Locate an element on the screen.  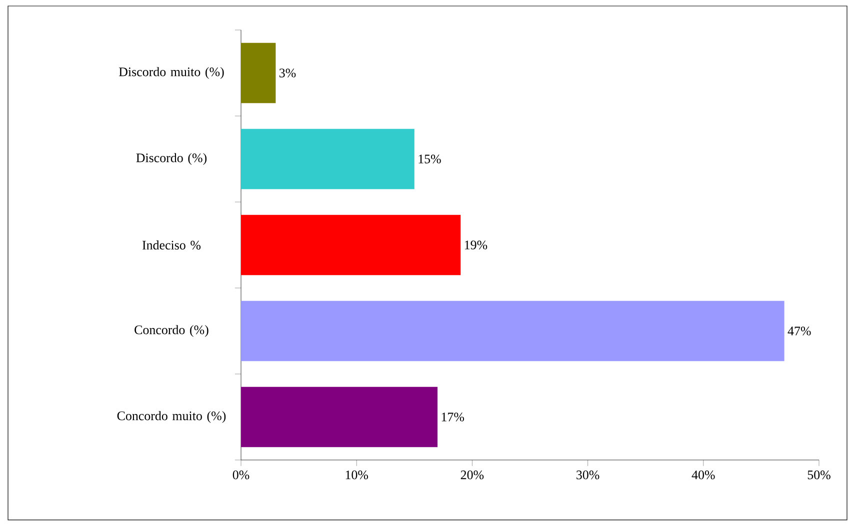
data-label: 15% is located at coordinates (429, 159).